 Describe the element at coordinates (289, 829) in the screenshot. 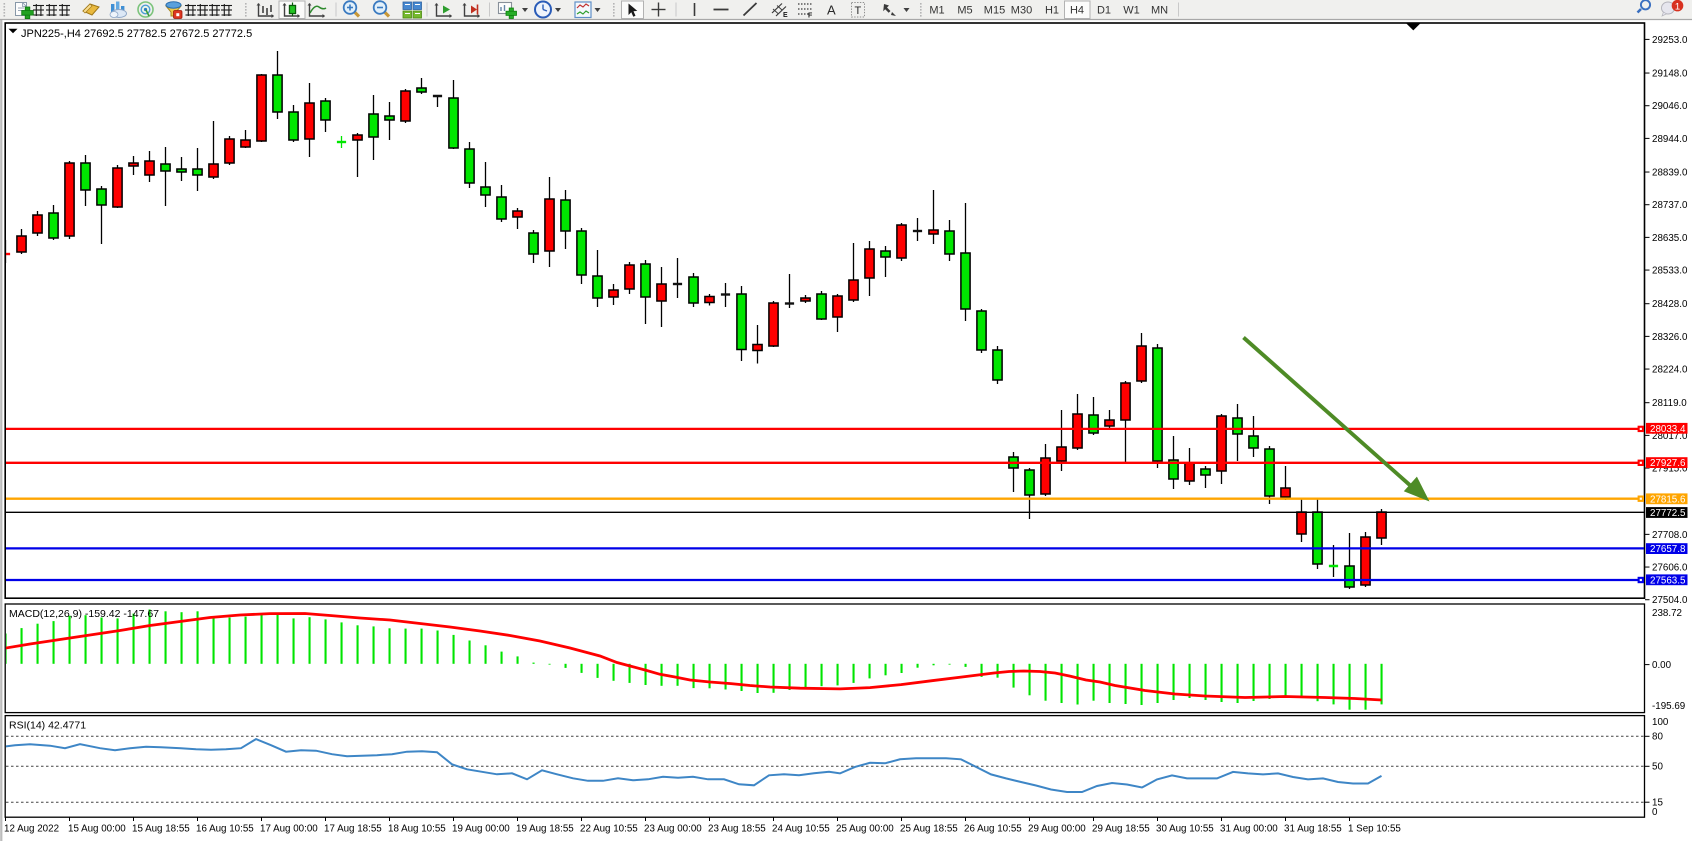

I see `svg-text: 17 Aug 00:00` at that location.